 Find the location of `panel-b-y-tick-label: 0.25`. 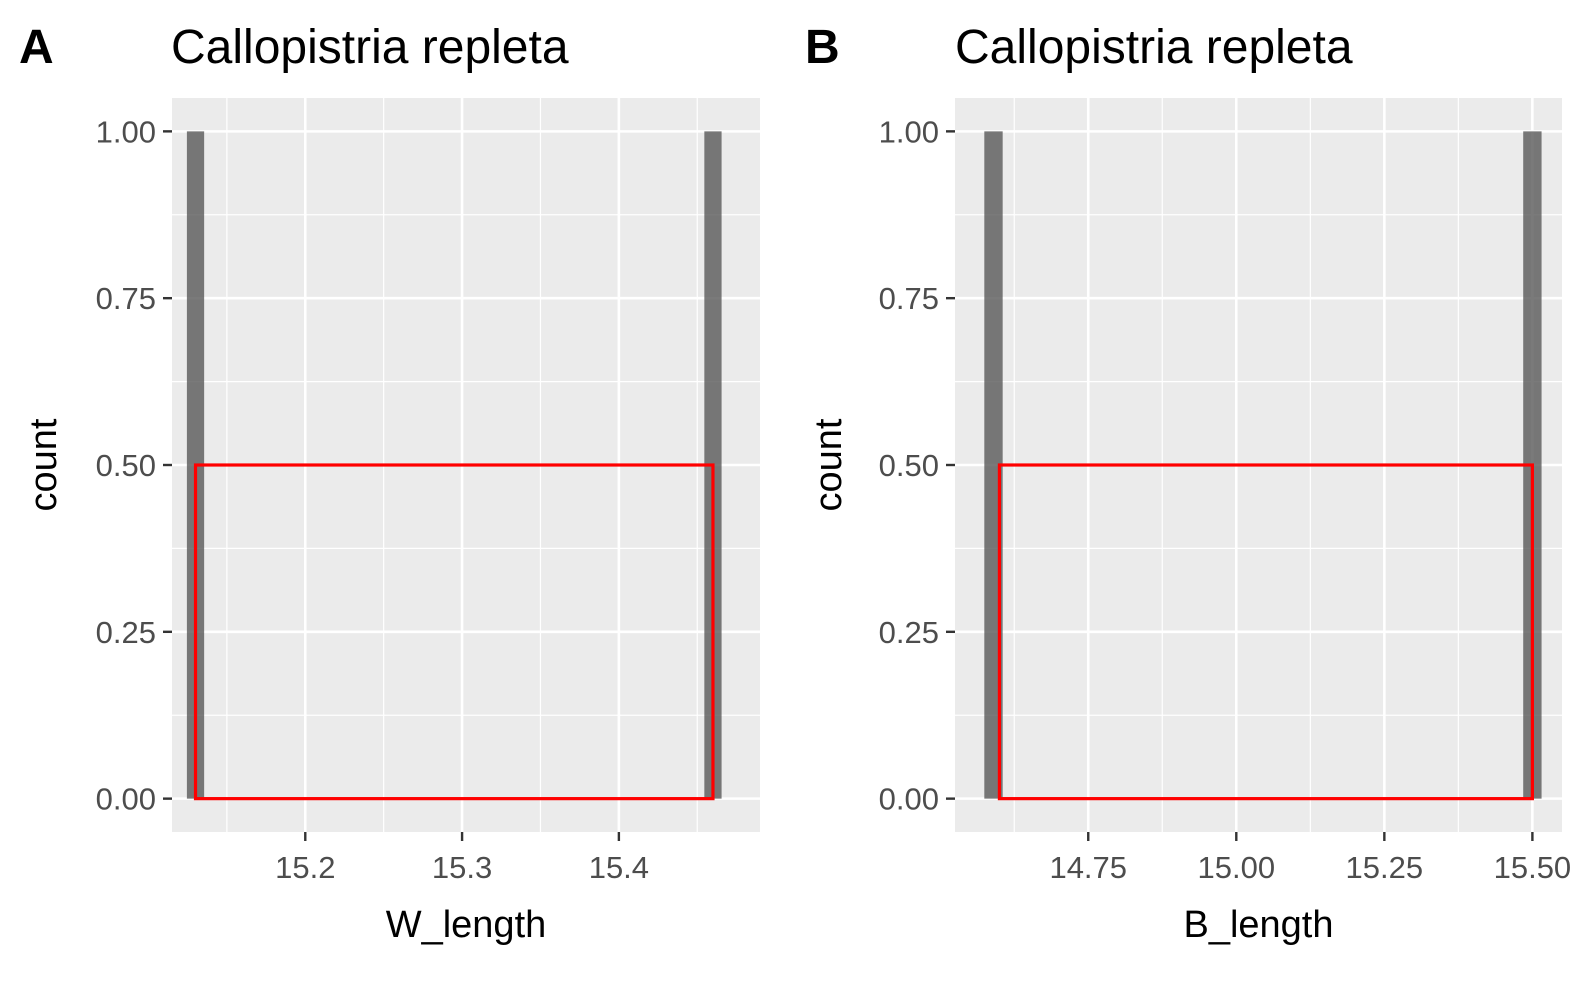

panel-b-y-tick-label: 0.25 is located at coordinates (909, 632).